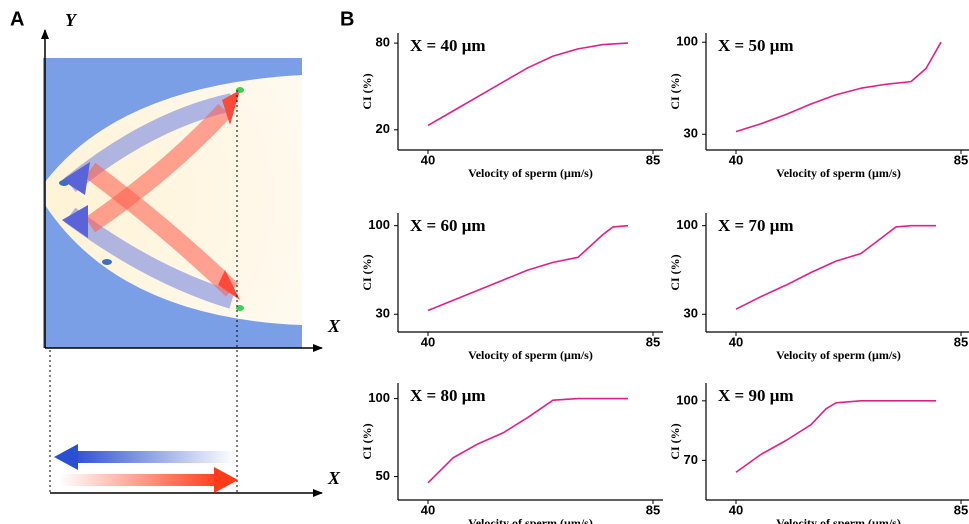  Describe the element at coordinates (756, 395) in the screenshot. I see `chart-title: X = 90 μm` at that location.